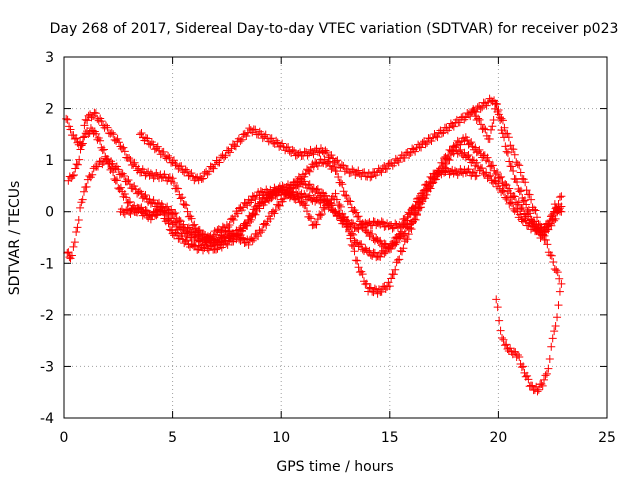  Describe the element at coordinates (607, 438) in the screenshot. I see `x-tick-label: 25` at that location.